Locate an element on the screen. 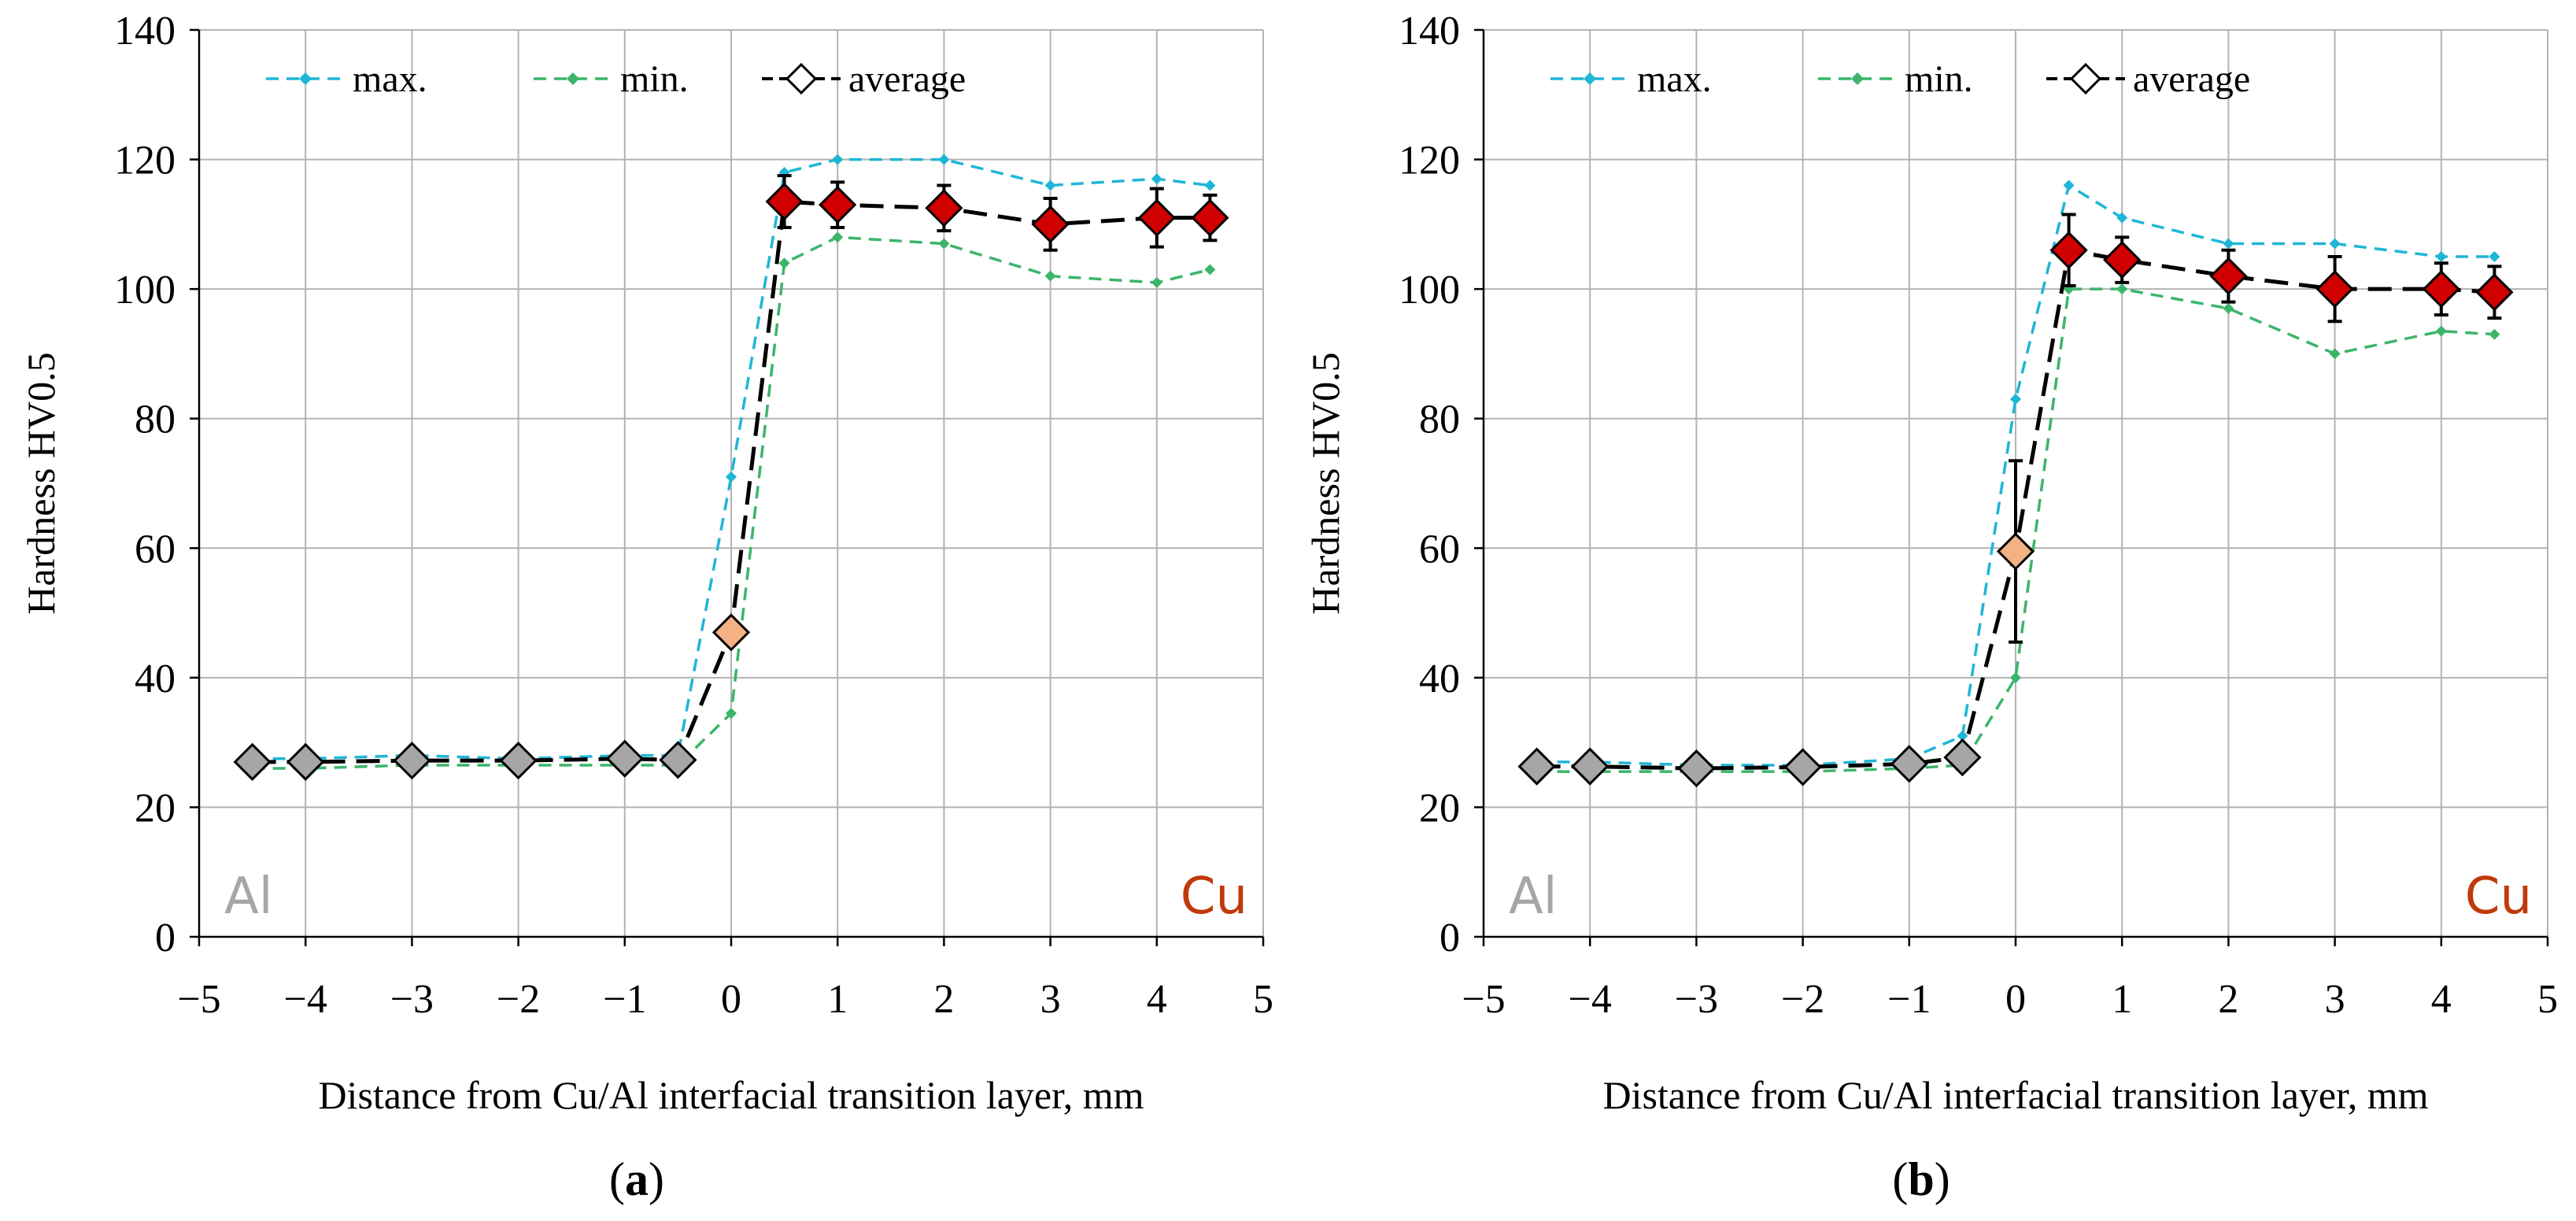 The image size is (2576, 1221). caption-letter: b is located at coordinates (1921, 1179).